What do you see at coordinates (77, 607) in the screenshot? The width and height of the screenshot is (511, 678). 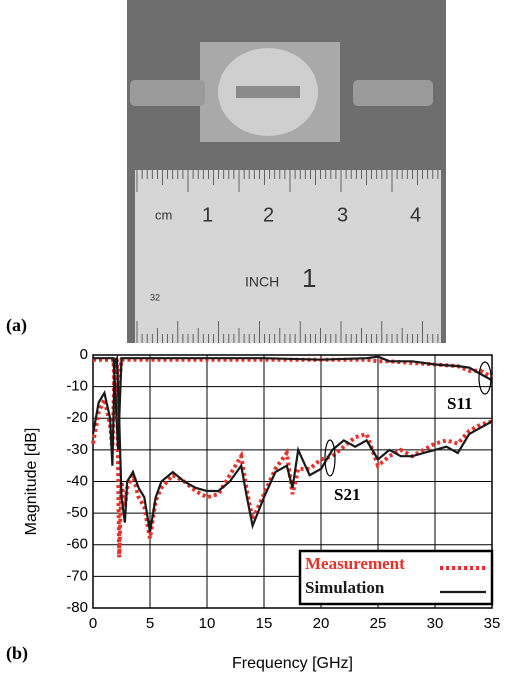 I see `y-tick-label: -80` at bounding box center [77, 607].